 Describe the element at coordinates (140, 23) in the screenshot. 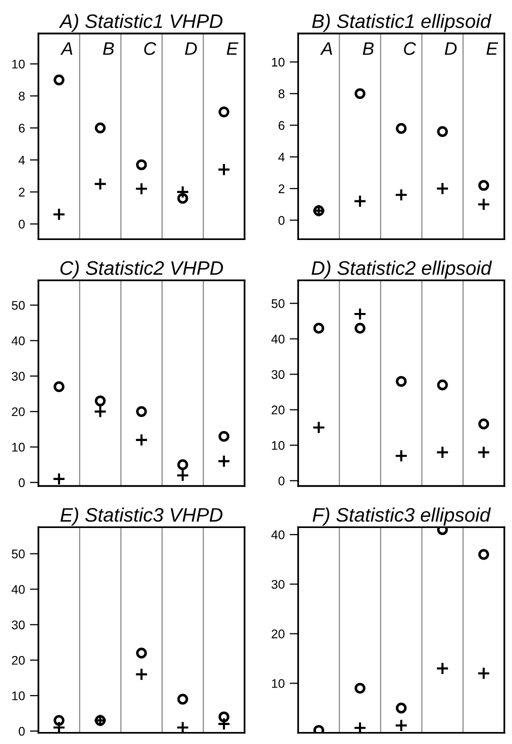

I see `chart-title: A) Statistic1 VHPD` at that location.